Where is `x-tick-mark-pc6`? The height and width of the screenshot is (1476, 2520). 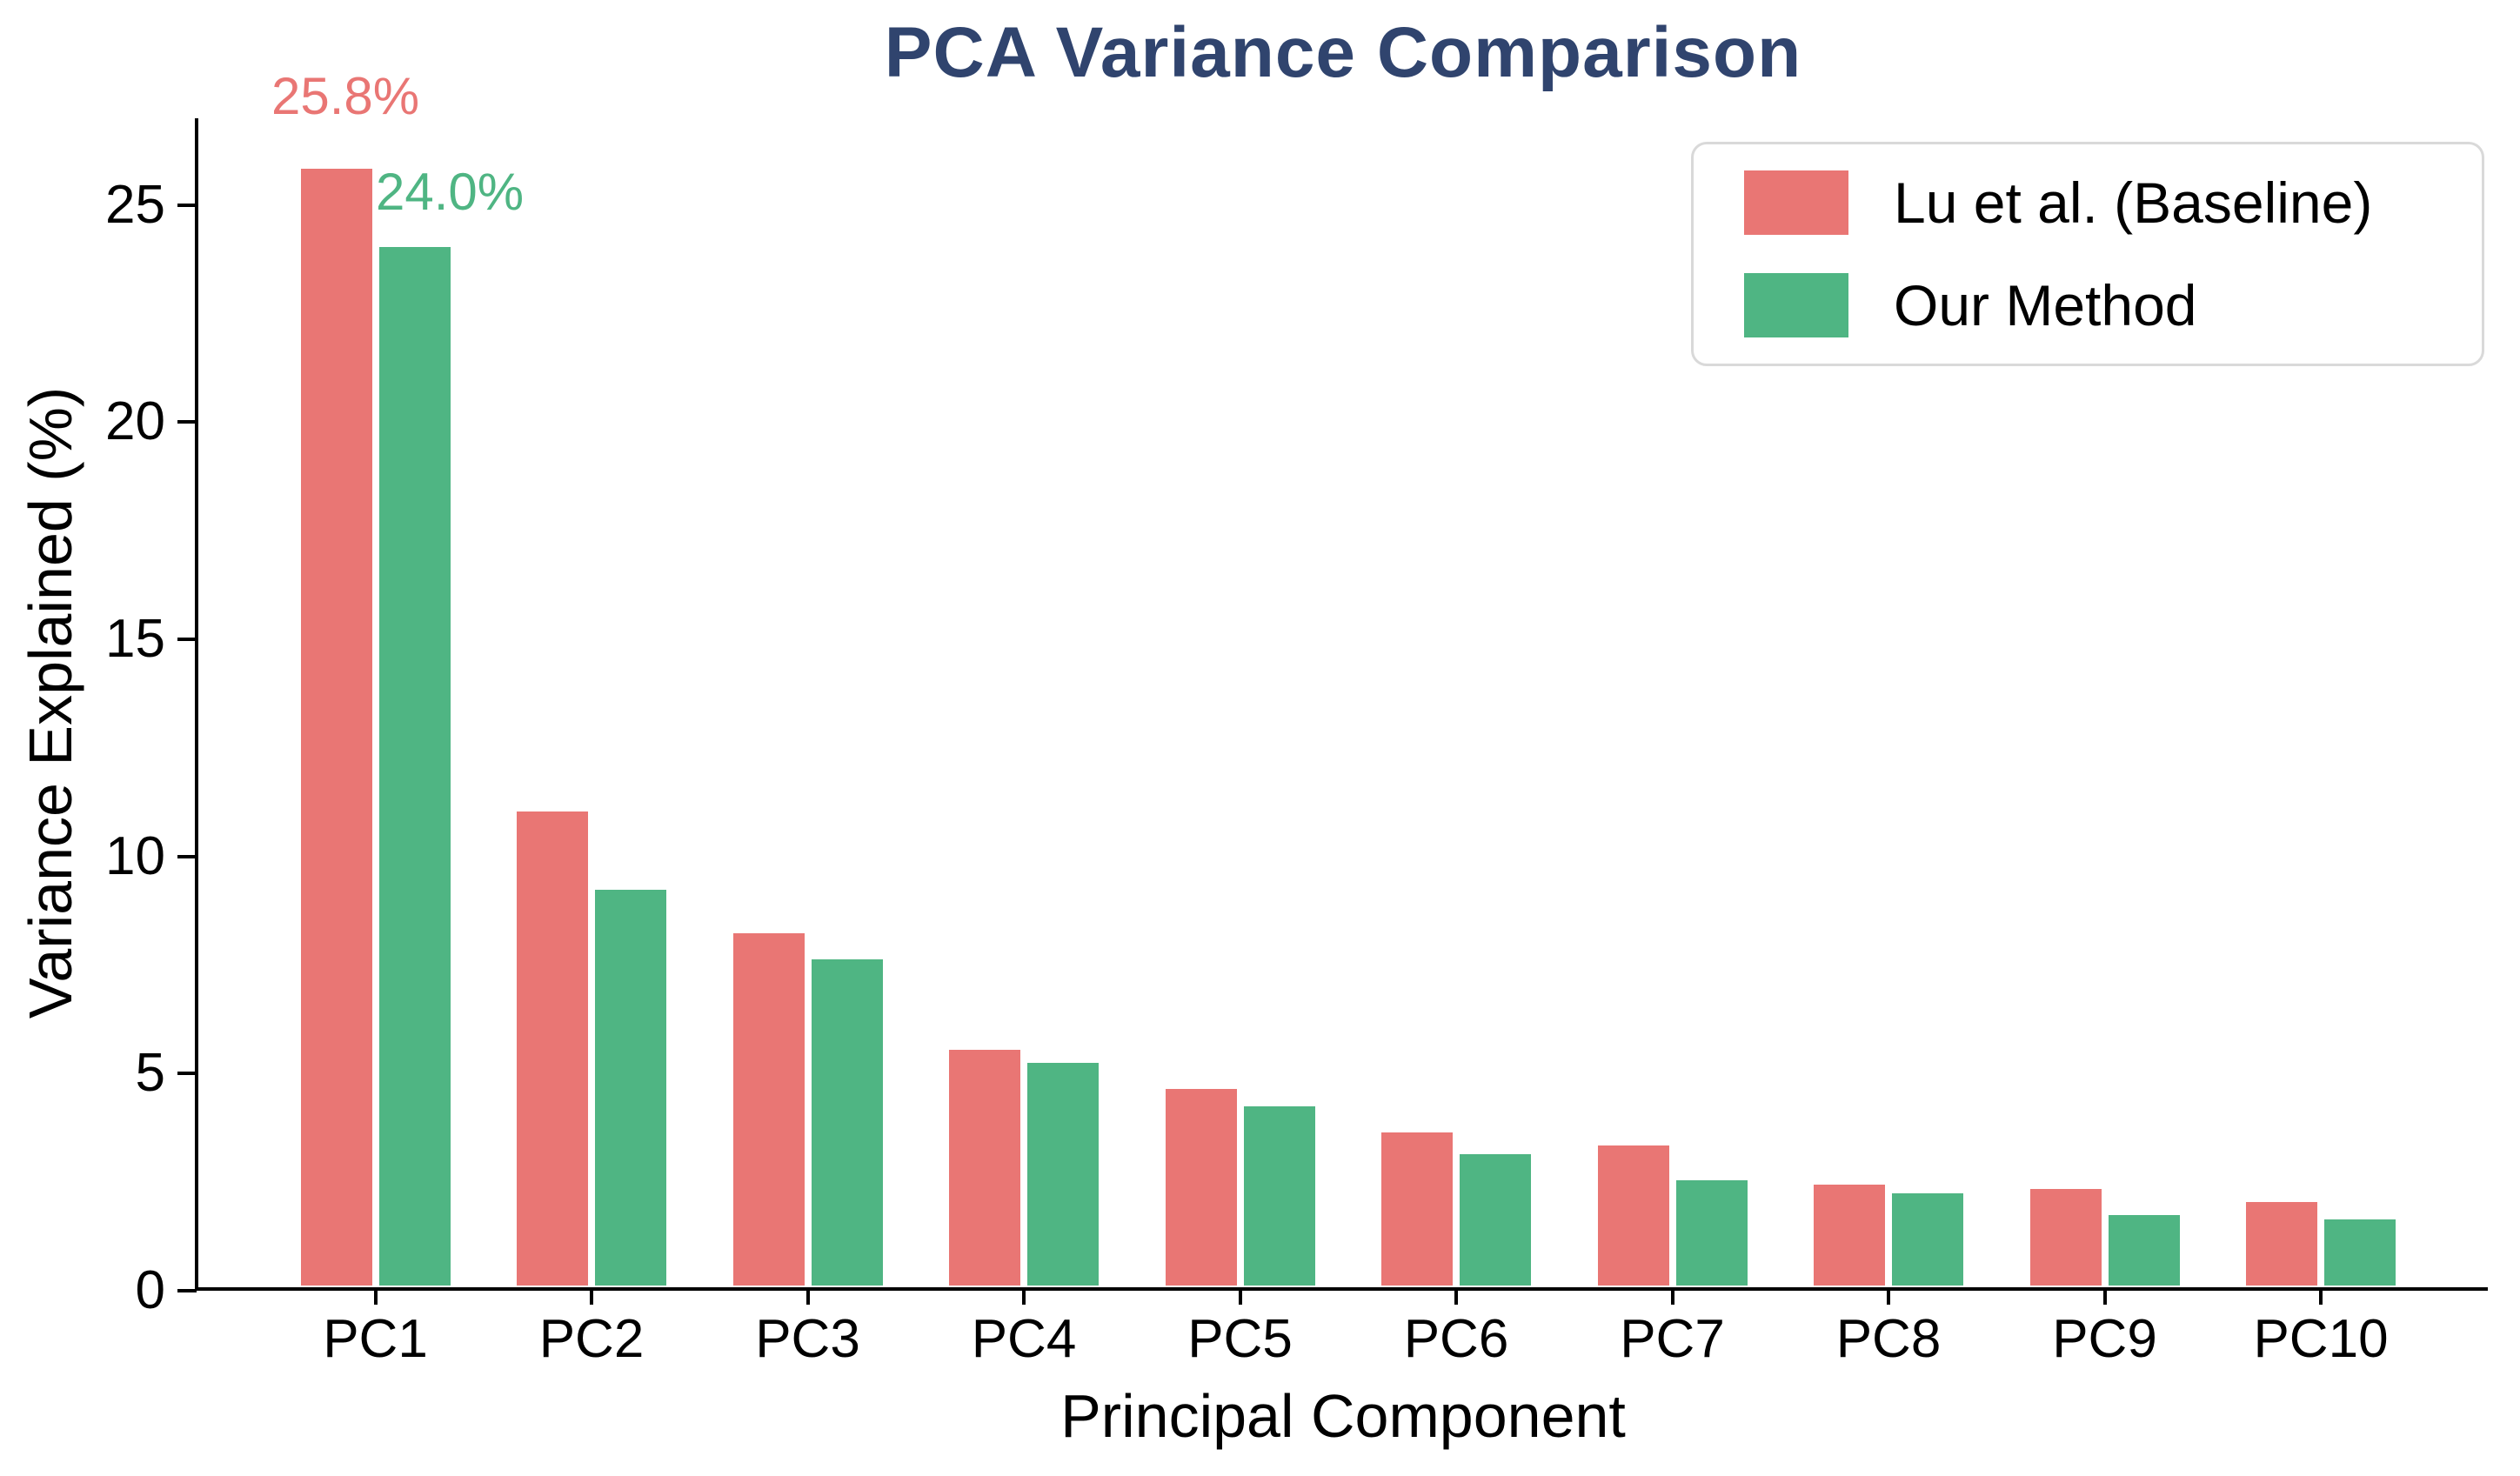
x-tick-mark-pc6 is located at coordinates (1456, 1298).